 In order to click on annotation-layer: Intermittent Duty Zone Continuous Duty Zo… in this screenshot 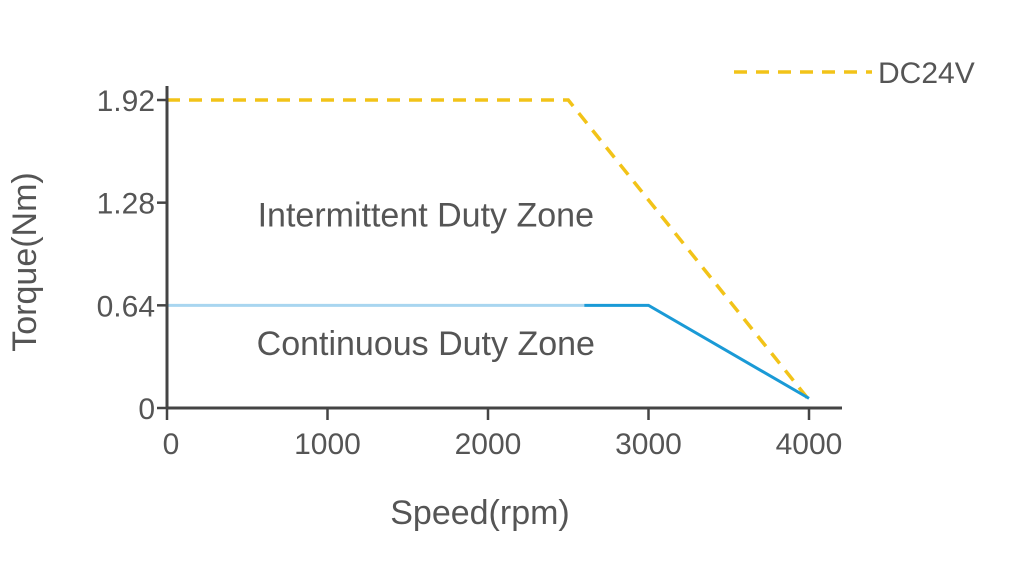, I will do `click(426, 280)`.